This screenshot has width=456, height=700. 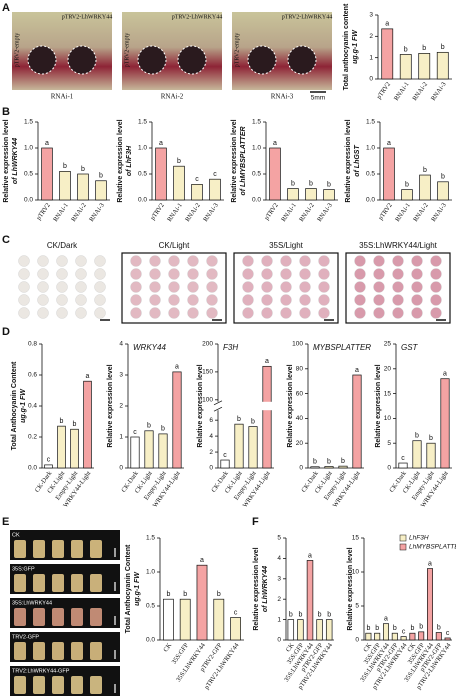 What do you see at coordinates (300, 443) in the screenshot?
I see `y-tick-label: 20` at bounding box center [300, 443].